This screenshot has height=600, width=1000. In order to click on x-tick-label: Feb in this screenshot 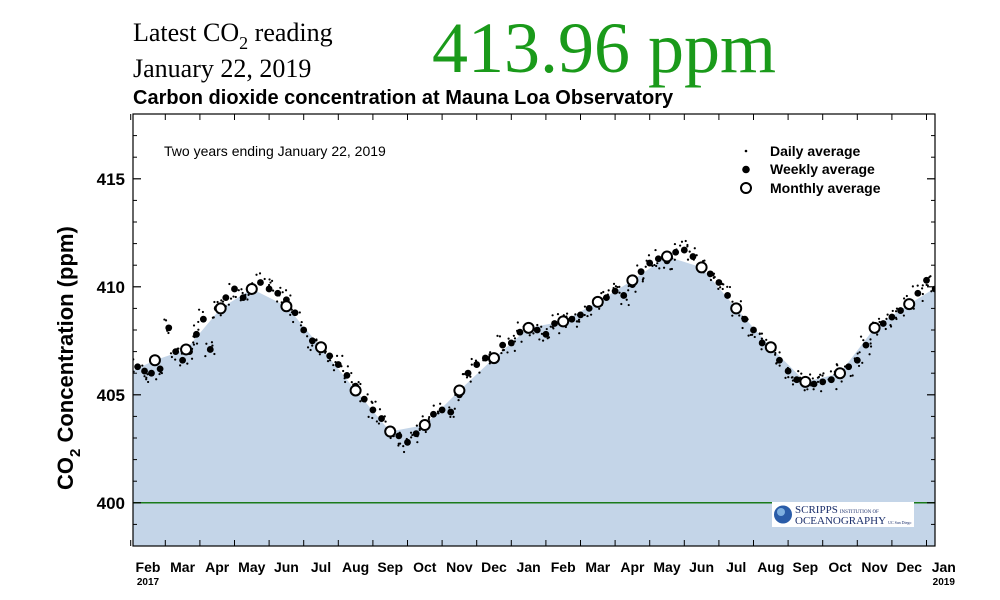, I will do `click(148, 567)`.